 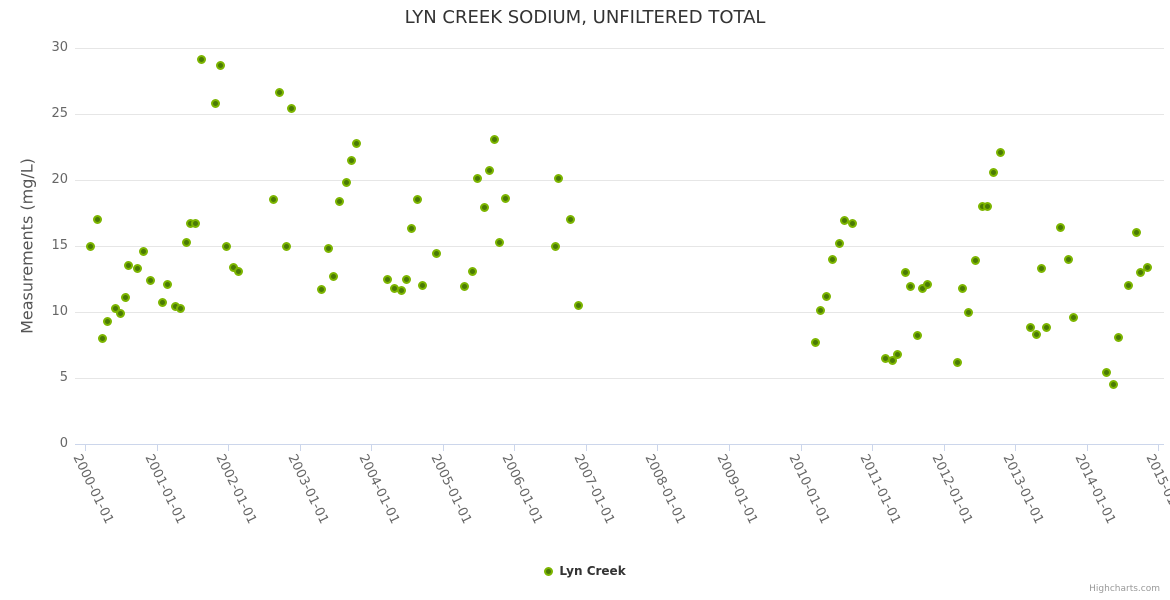 What do you see at coordinates (549, 571) in the screenshot?
I see `legend-marker-icon` at bounding box center [549, 571].